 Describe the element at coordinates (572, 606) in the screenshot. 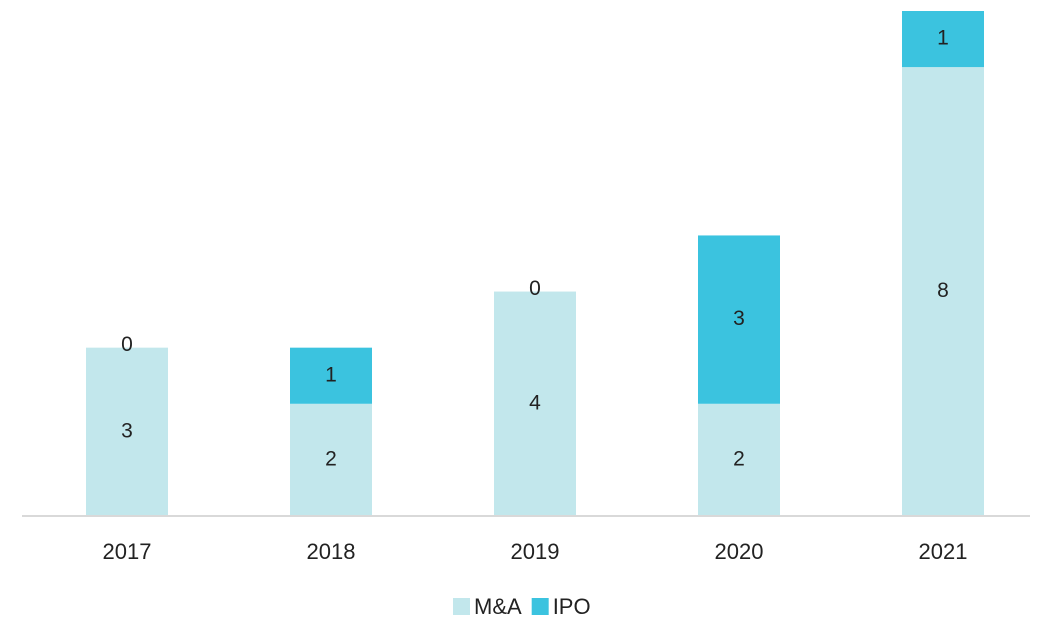

I see `legend-label: IPO` at that location.